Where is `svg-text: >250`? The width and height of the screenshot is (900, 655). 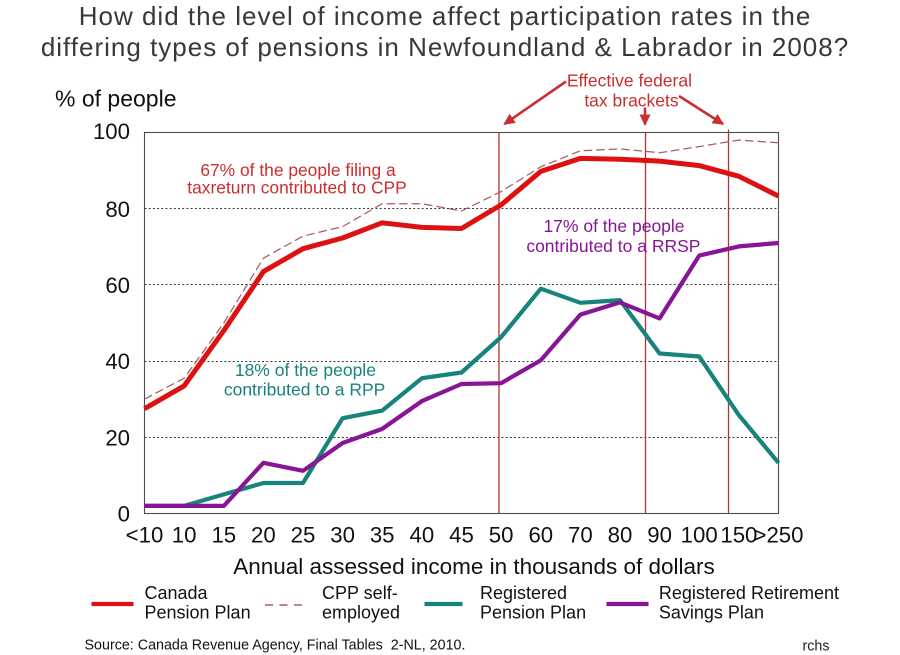
svg-text: >250 is located at coordinates (779, 535).